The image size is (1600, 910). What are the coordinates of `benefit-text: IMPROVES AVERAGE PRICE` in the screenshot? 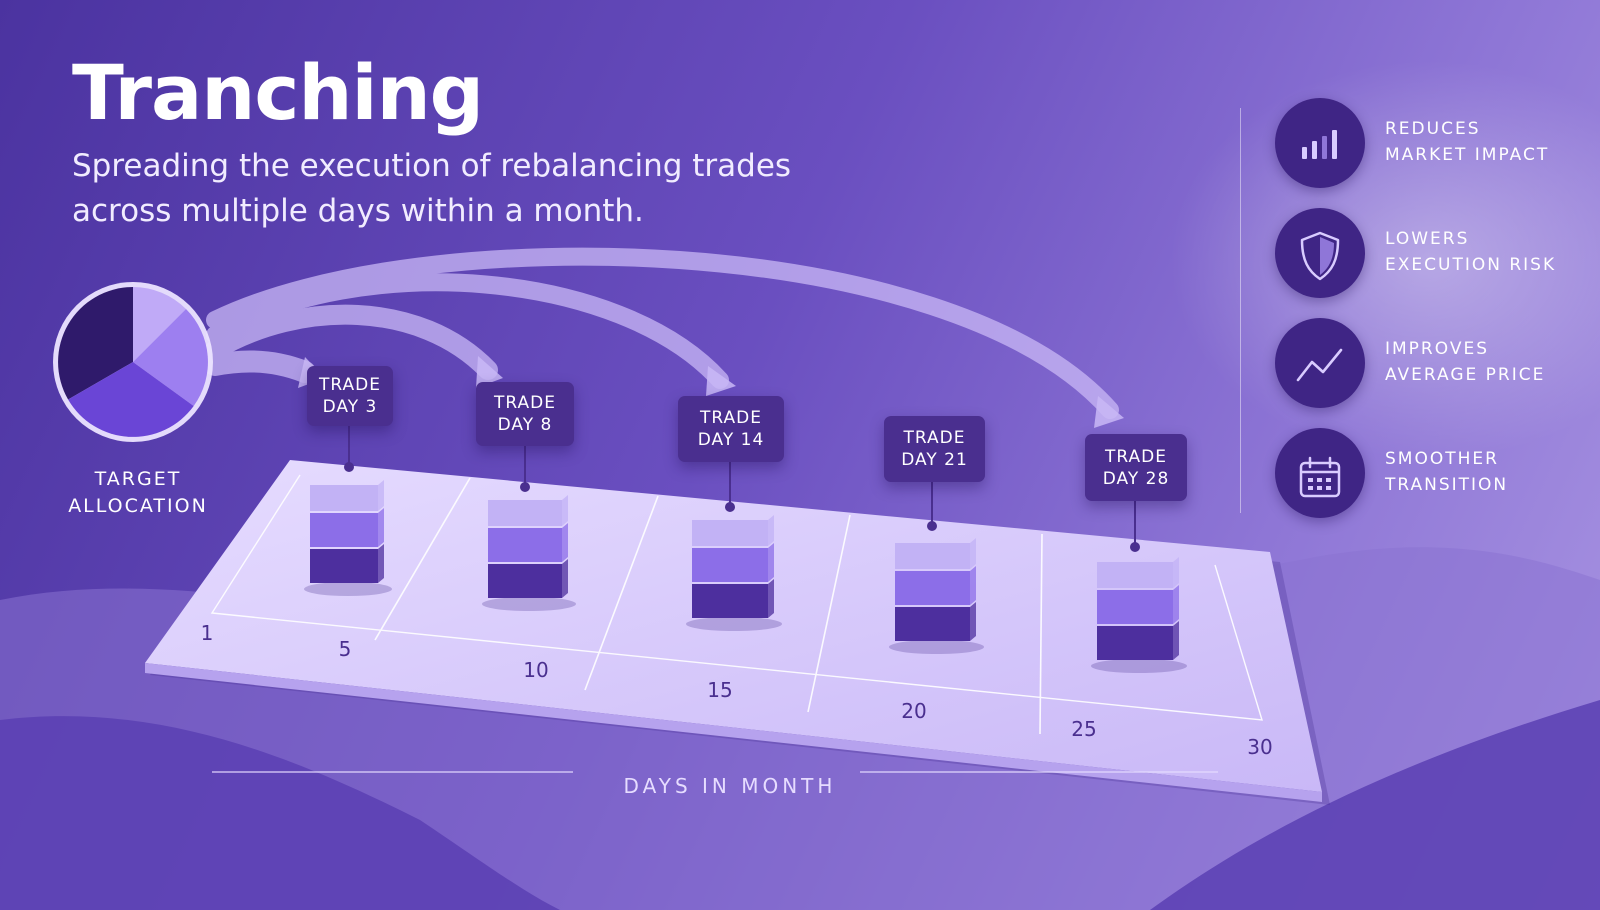 It's located at (1480, 362).